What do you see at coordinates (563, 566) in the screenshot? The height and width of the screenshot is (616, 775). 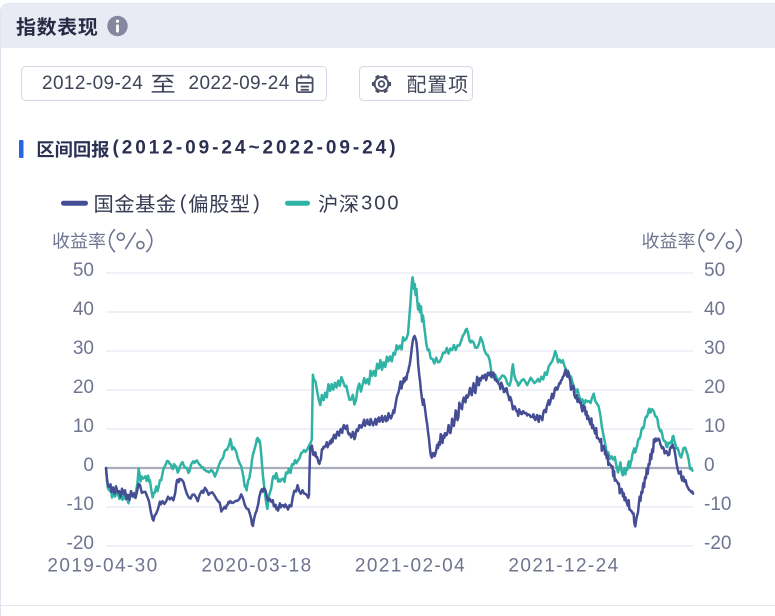 I see `svg-text: 2021-12-24` at bounding box center [563, 566].